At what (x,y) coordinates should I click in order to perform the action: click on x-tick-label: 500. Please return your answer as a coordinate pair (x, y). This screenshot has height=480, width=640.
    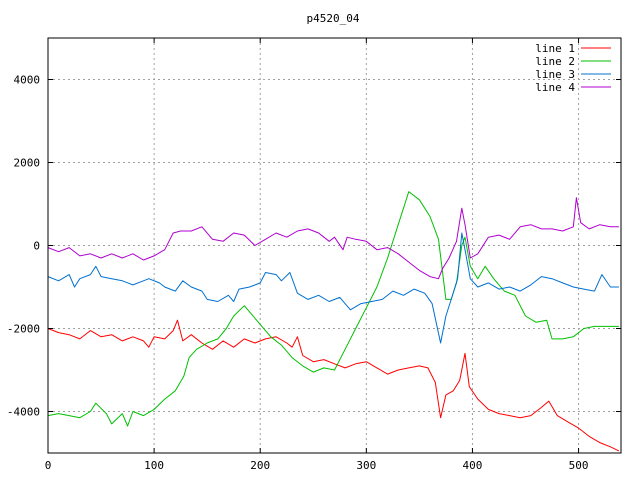
    Looking at the image, I should click on (579, 465).